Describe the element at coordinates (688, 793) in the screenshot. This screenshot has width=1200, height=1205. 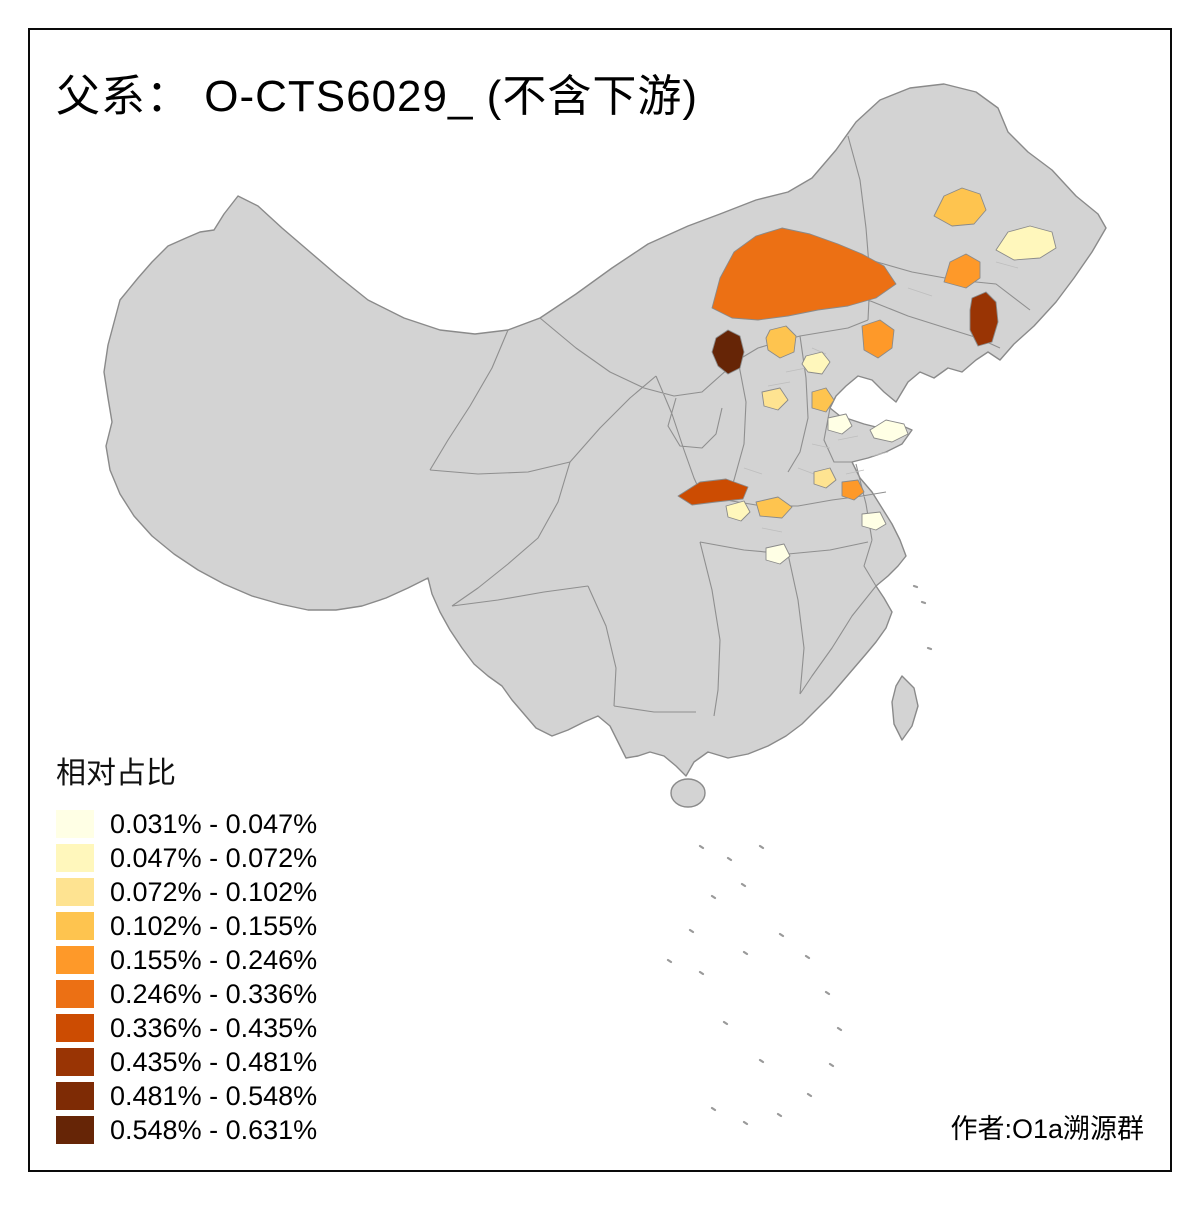
I see `hainan-island` at that location.